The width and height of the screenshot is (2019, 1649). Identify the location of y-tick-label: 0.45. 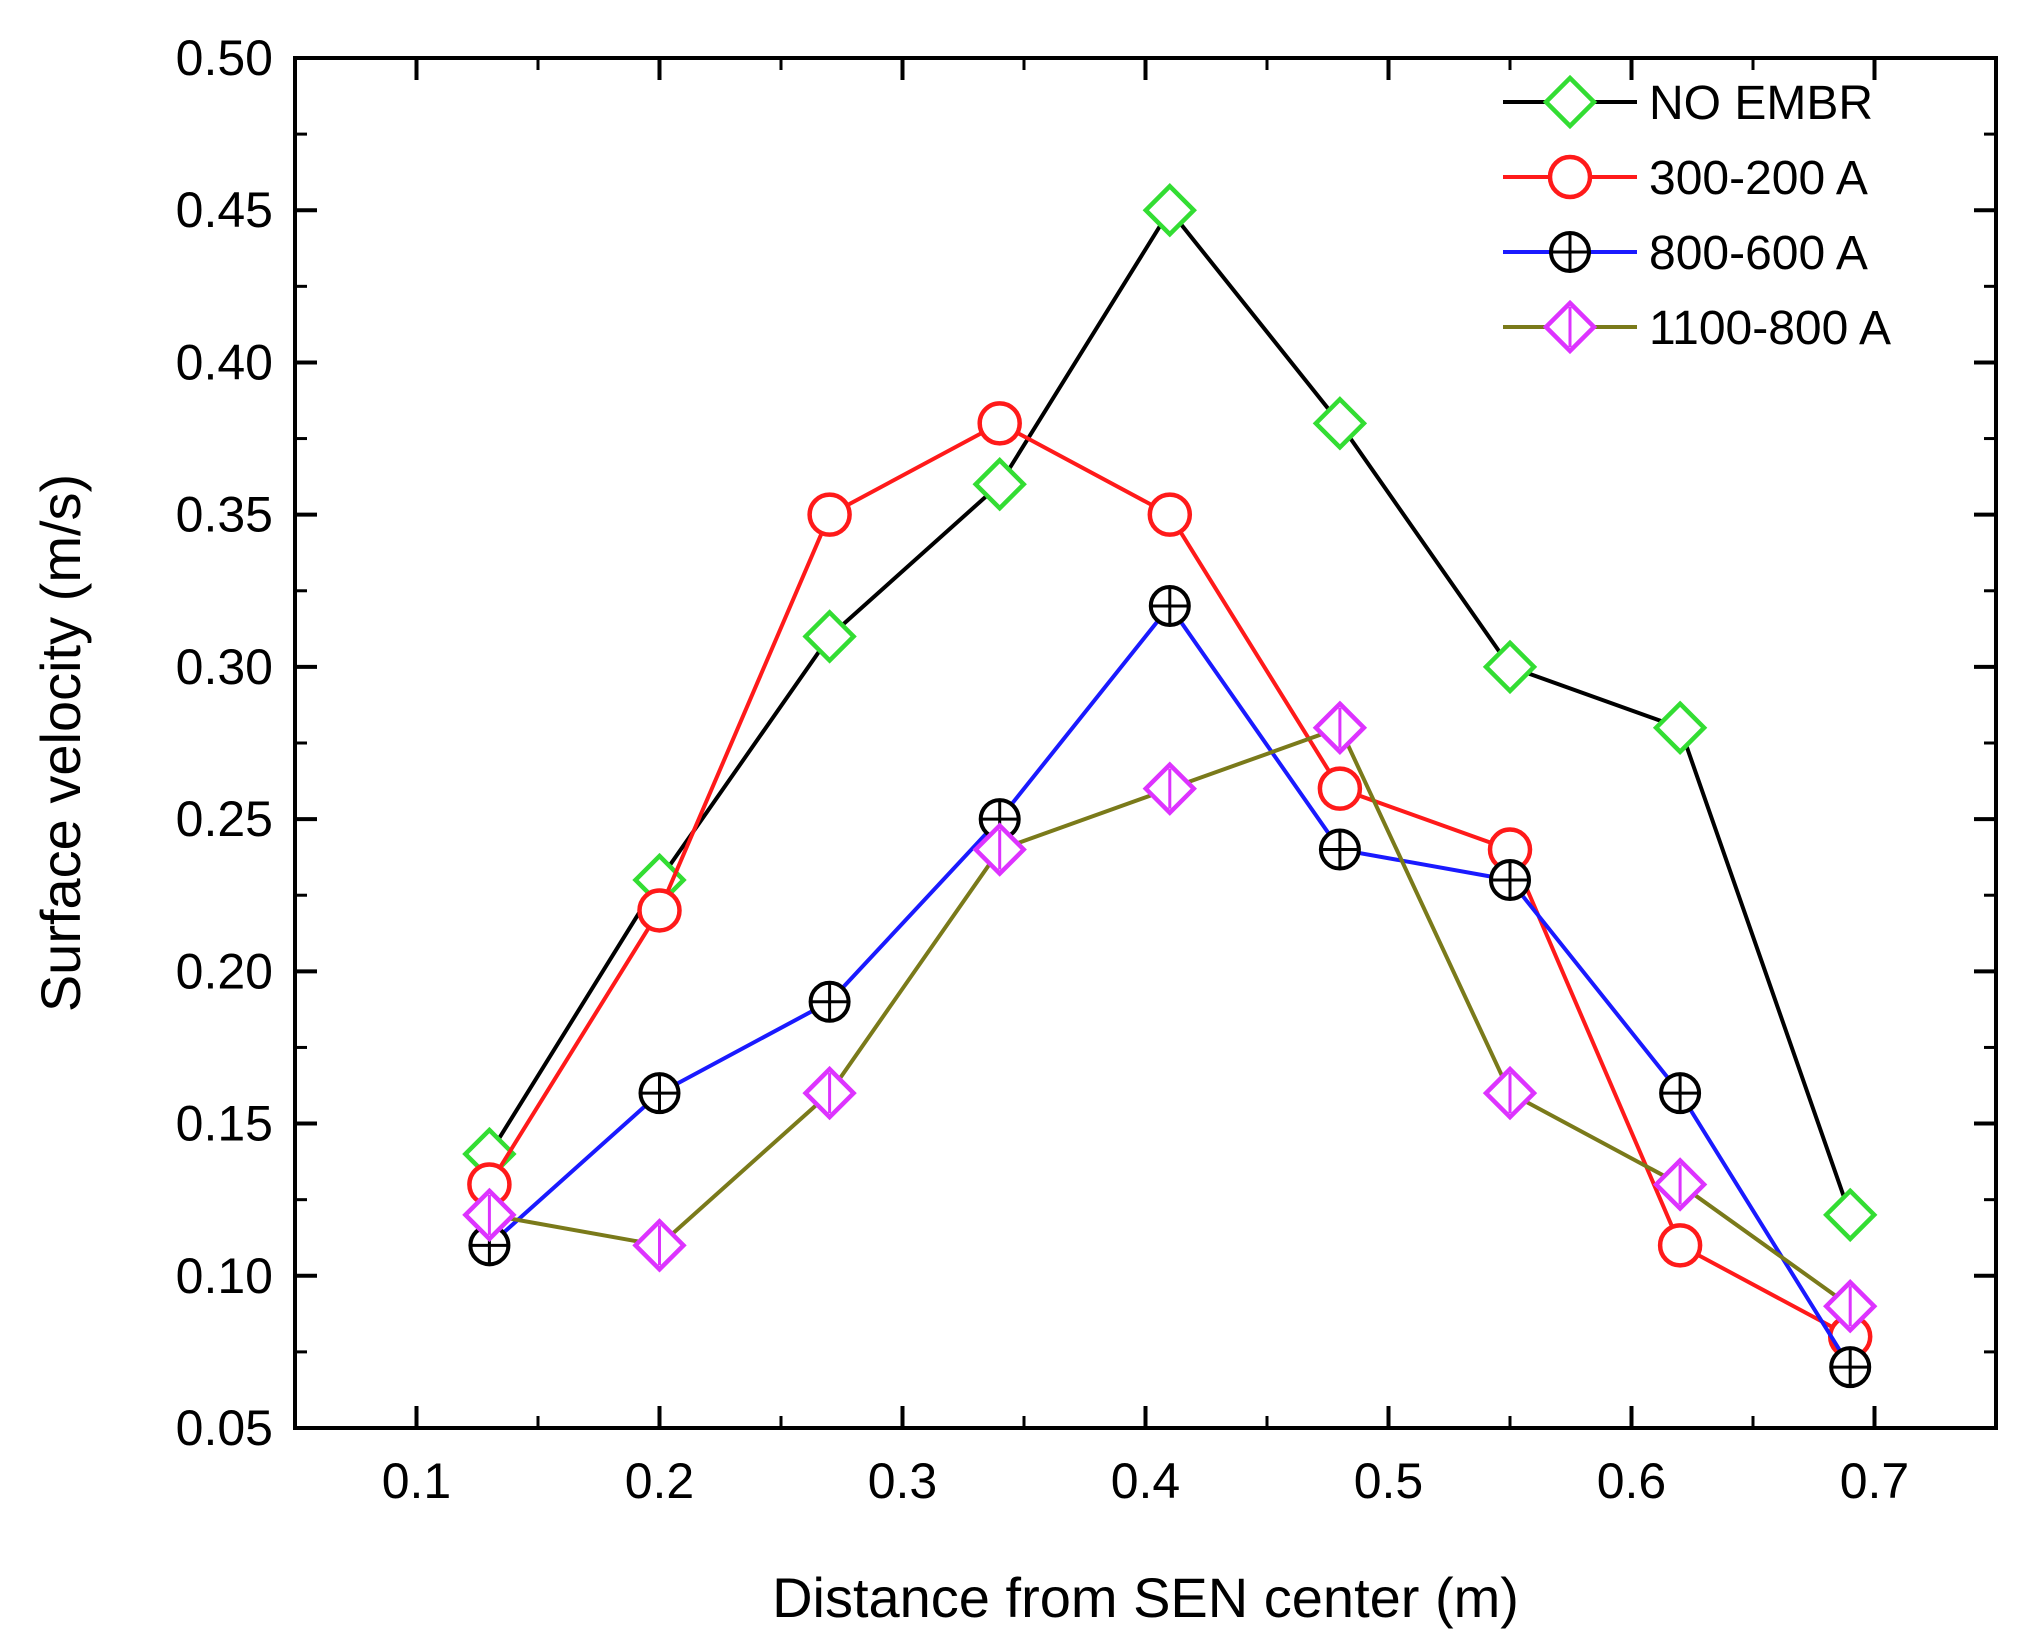
(224, 210).